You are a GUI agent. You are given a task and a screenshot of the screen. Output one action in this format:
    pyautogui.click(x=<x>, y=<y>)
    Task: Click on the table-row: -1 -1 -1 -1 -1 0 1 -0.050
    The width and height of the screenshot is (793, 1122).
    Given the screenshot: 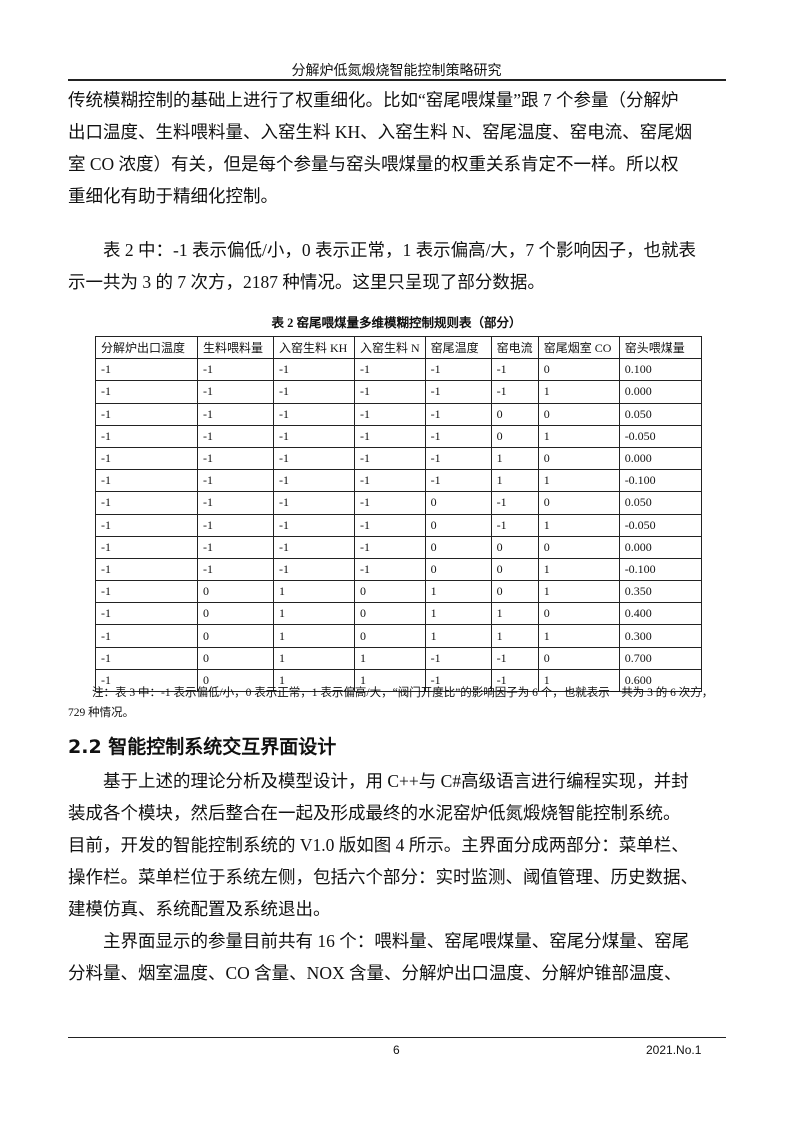 What is the action you would take?
    pyautogui.click(x=398, y=436)
    